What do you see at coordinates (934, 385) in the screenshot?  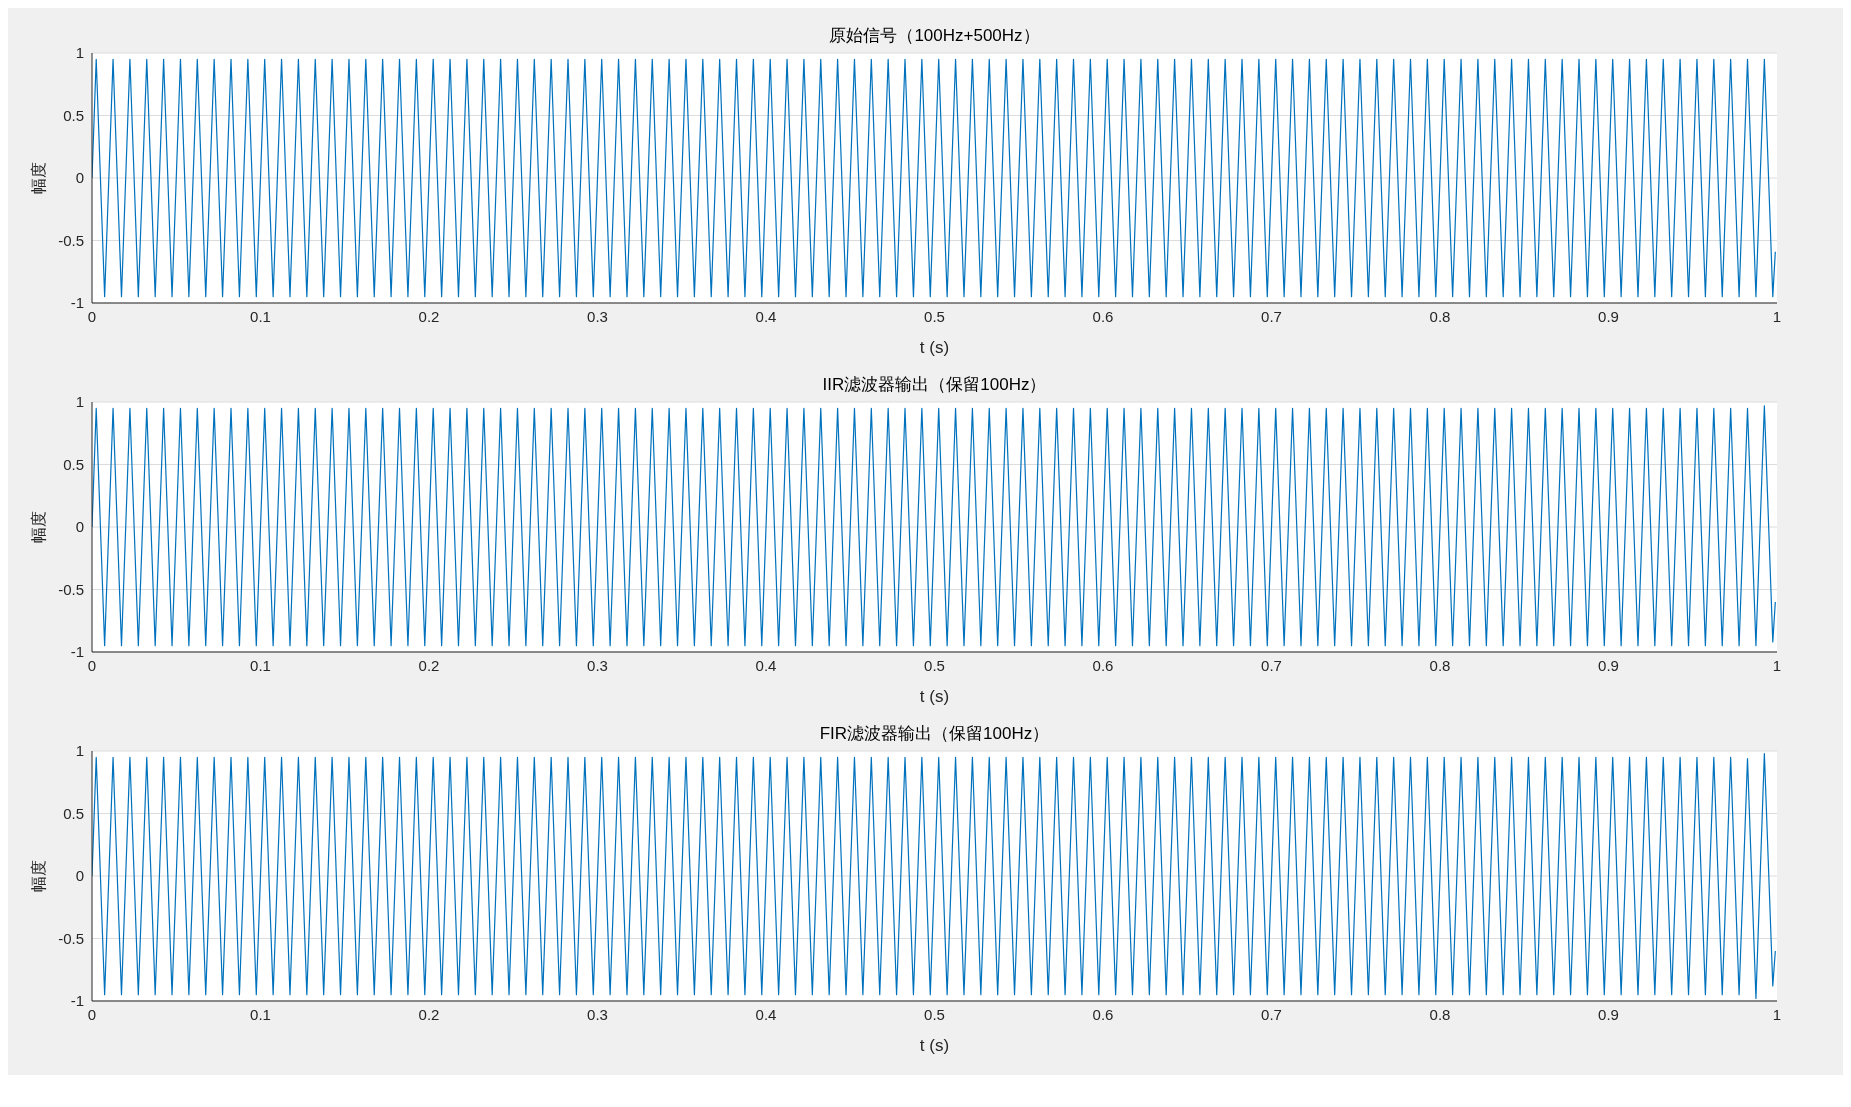 I see `chart-title: IIR滤波器输出（保留100Hz）` at bounding box center [934, 385].